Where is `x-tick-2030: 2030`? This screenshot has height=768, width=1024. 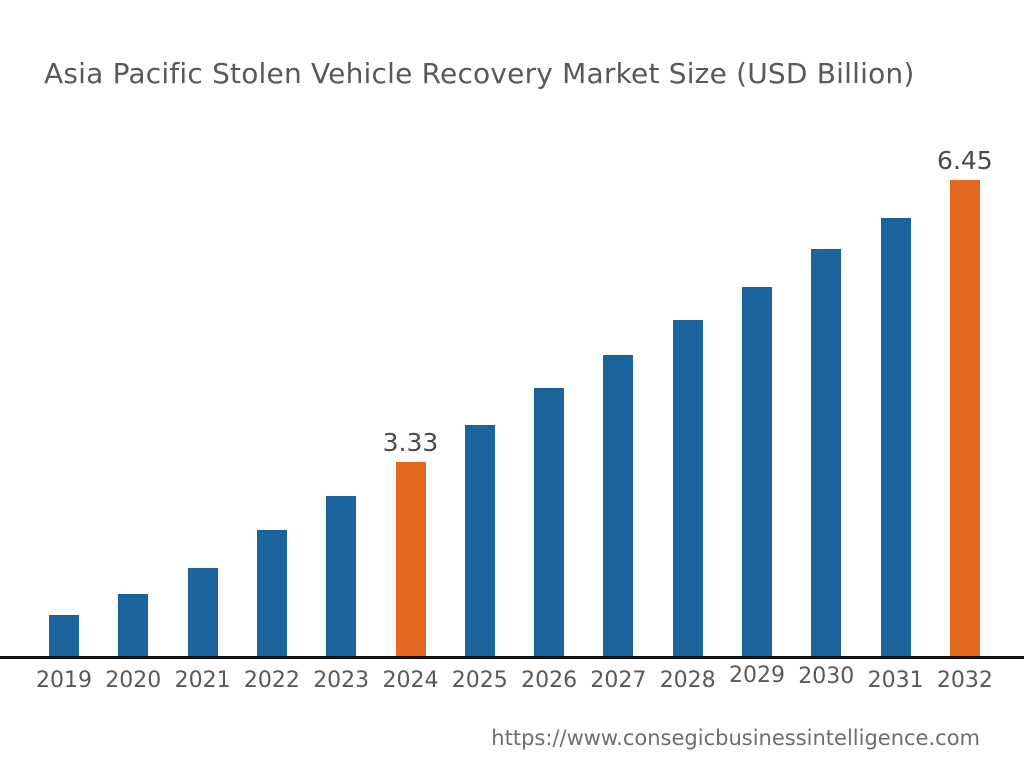
x-tick-2030: 2030 is located at coordinates (826, 676).